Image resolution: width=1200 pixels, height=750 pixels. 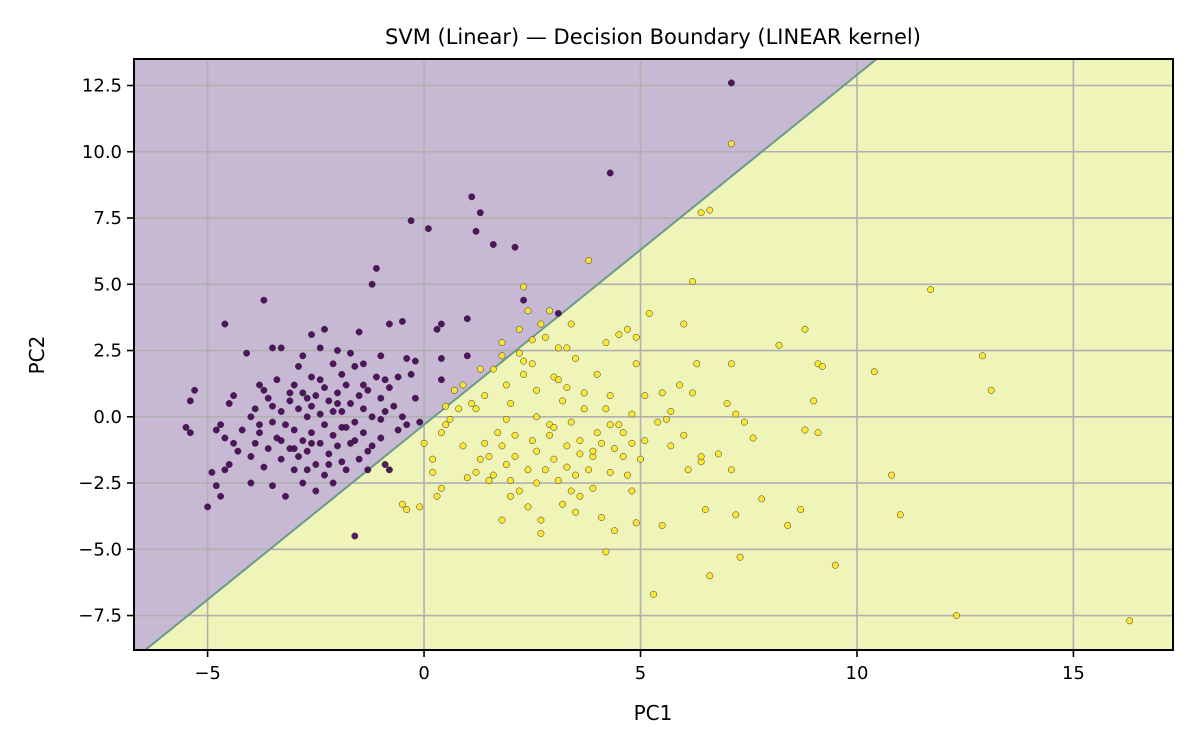 I want to click on x-tick-label: 10, so click(x=857, y=673).